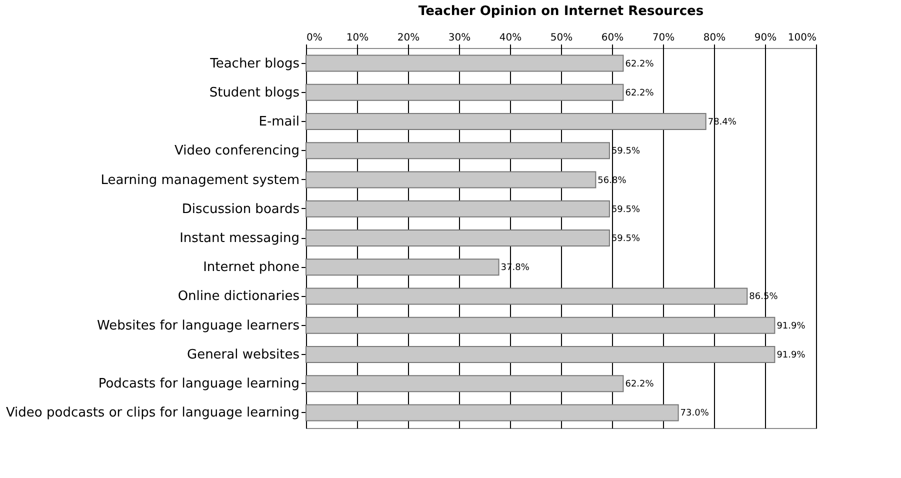  I want to click on x-tick-label: 90%, so click(765, 38).